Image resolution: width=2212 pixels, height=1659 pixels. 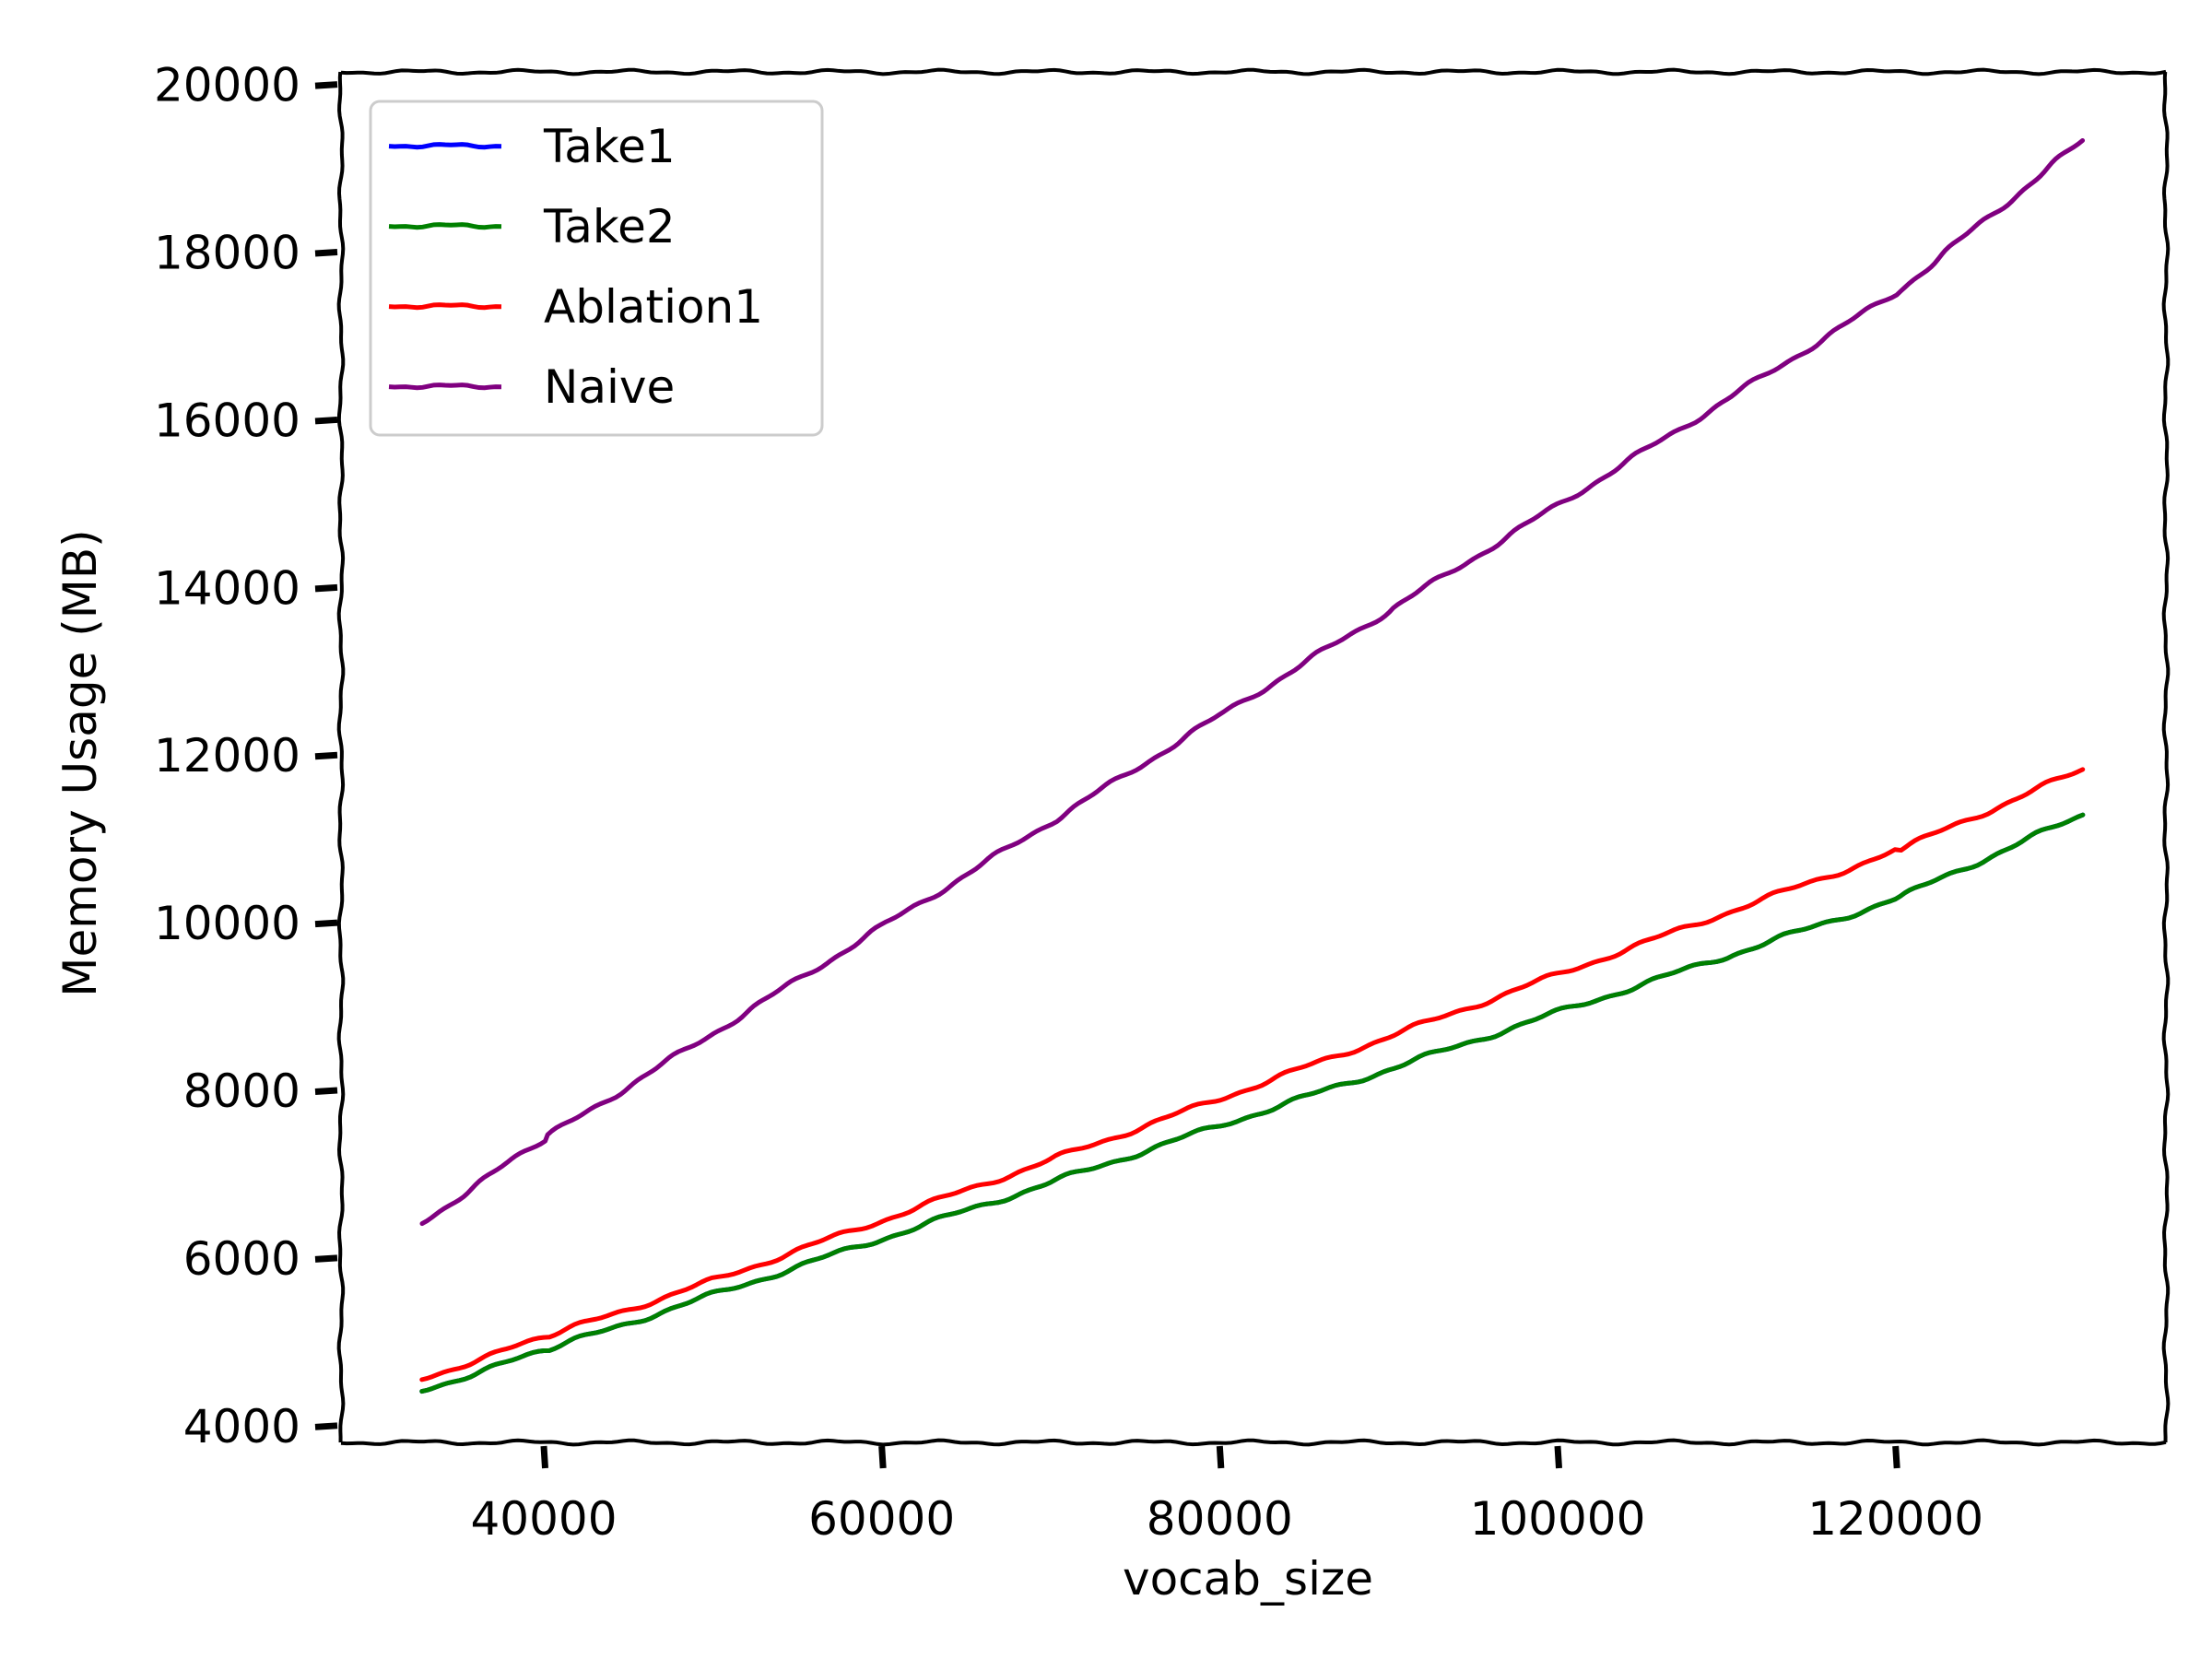 What do you see at coordinates (1253, 71) in the screenshot?
I see `axes-spine-top` at bounding box center [1253, 71].